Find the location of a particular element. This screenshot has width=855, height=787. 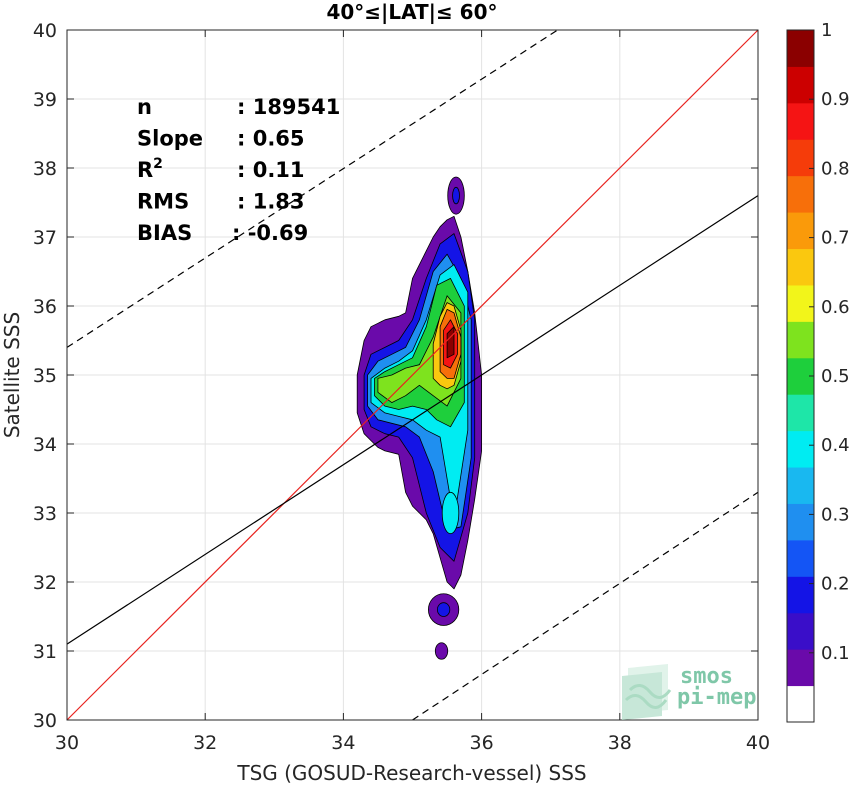

stat-value-2: : 0.11 is located at coordinates (271, 170).